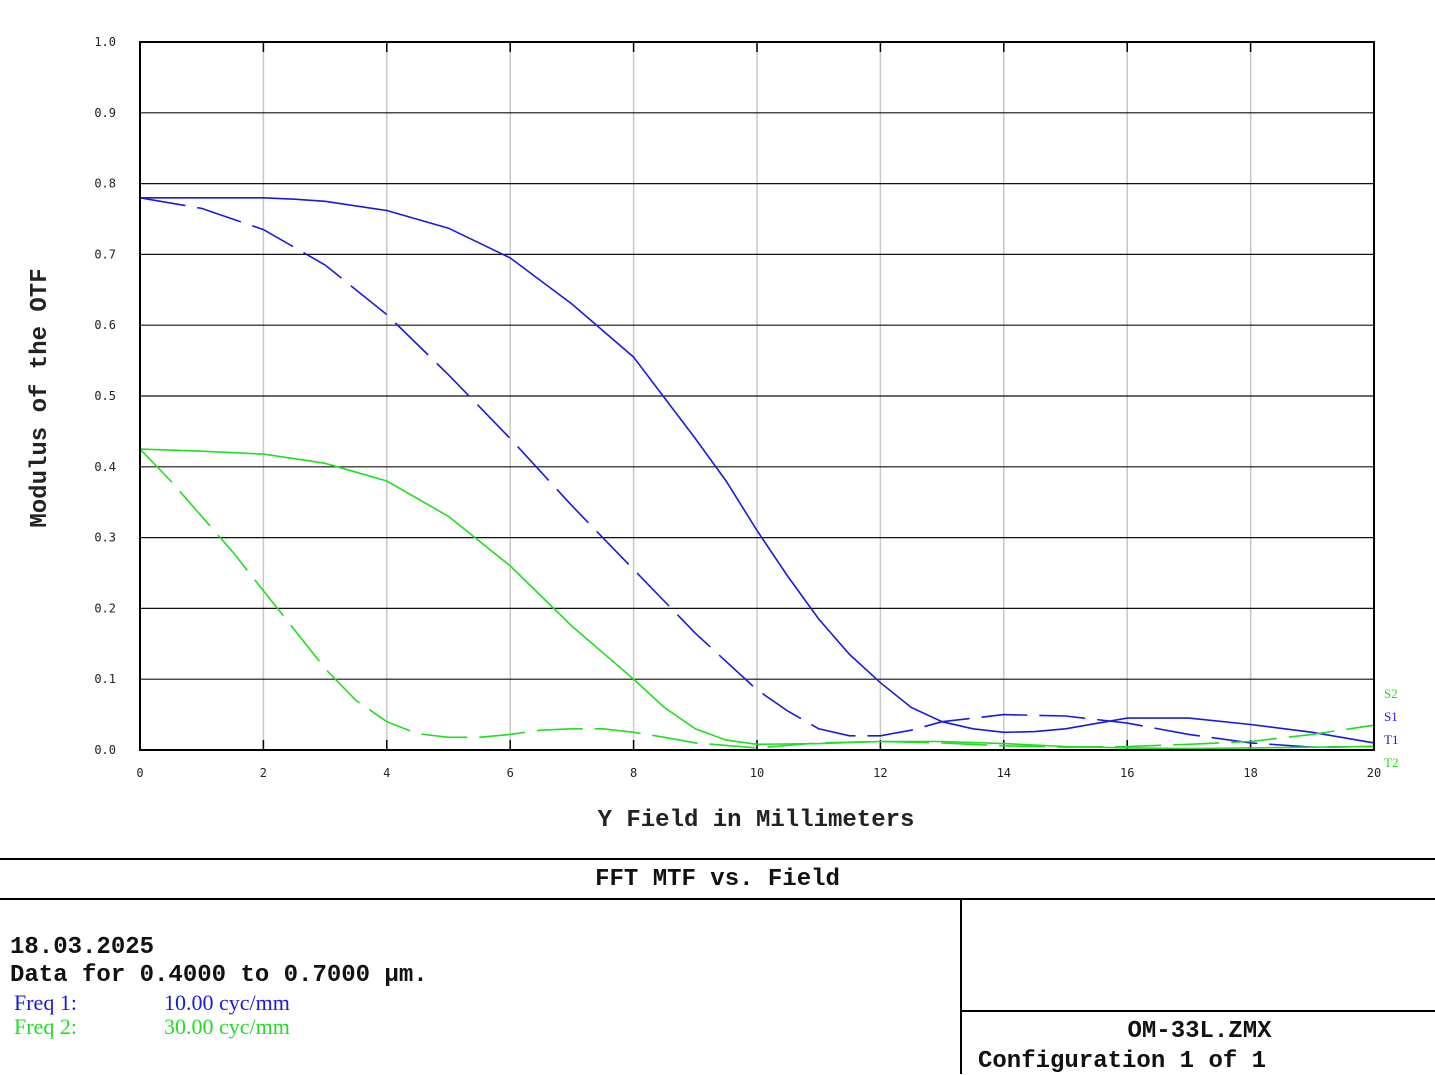 This screenshot has width=1435, height=1075. What do you see at coordinates (1391, 728) in the screenshot?
I see `legend: S2 S1 T1 T2` at bounding box center [1391, 728].